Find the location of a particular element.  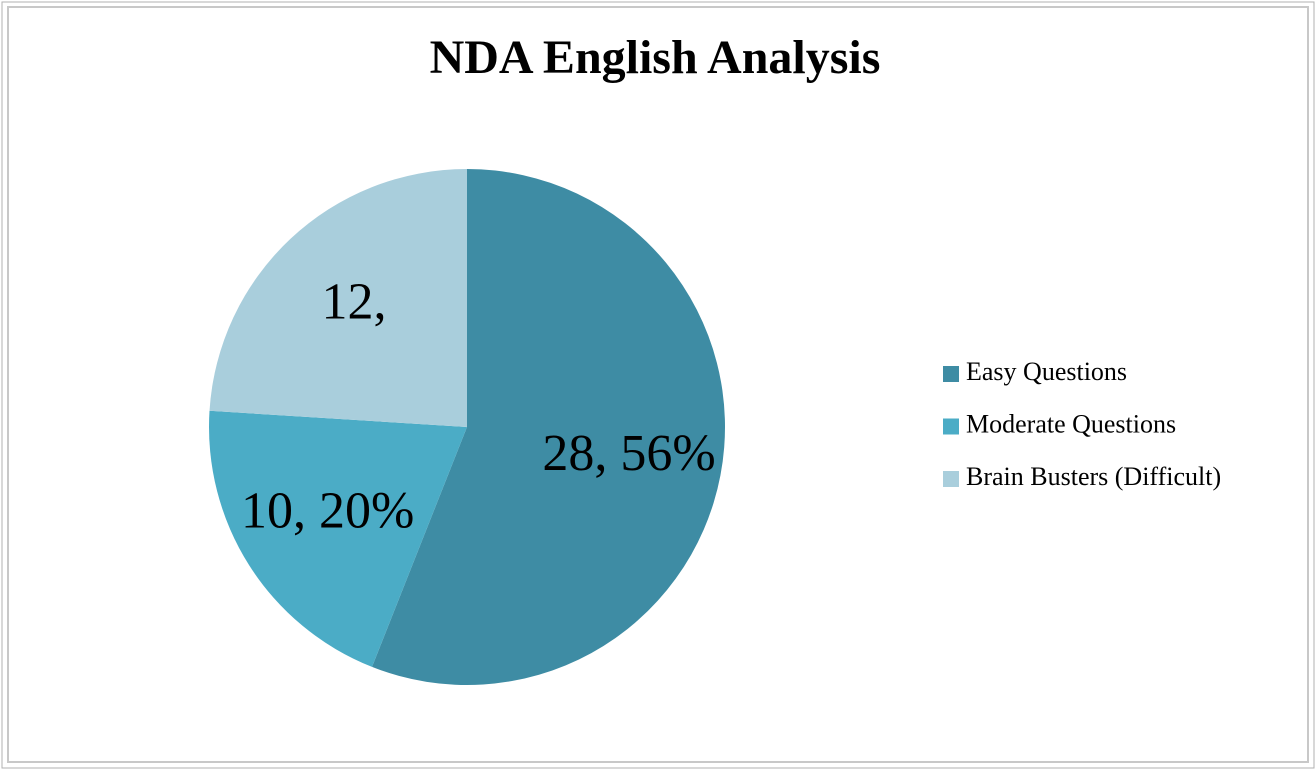

legend-label: Brain Busters (Difficult) is located at coordinates (1093, 476).